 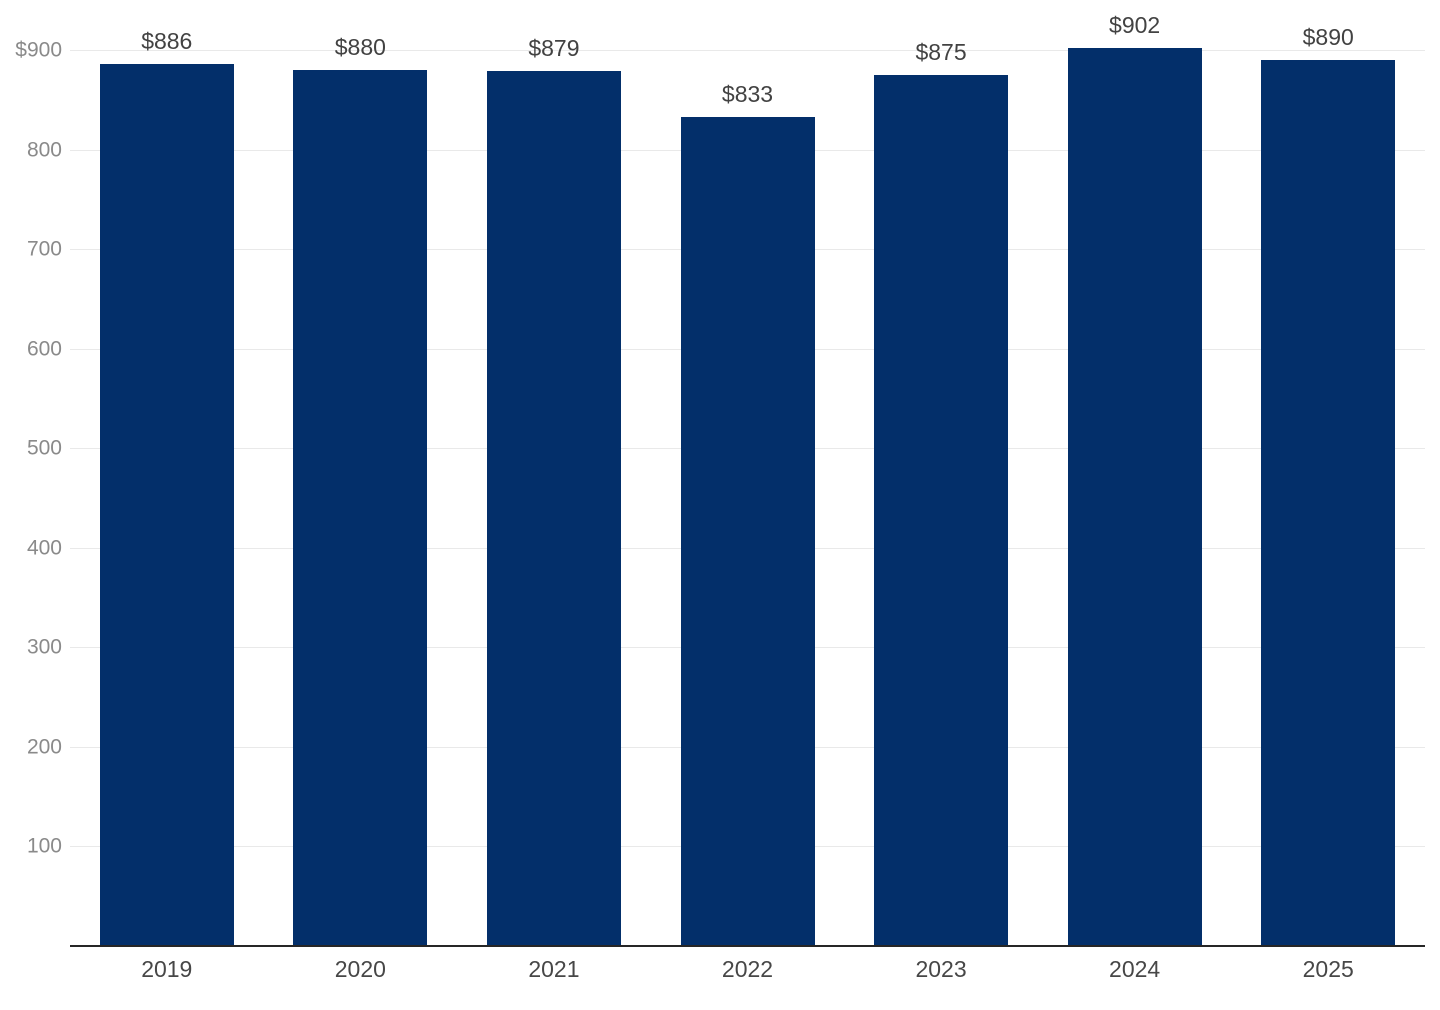 I want to click on bar-value-label: $902, so click(x=1135, y=25).